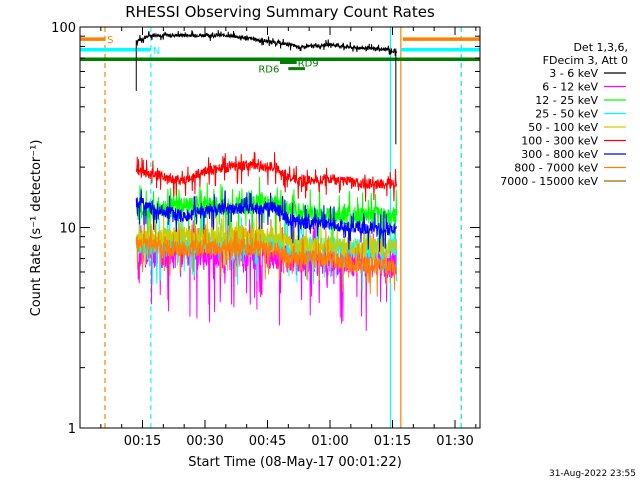  What do you see at coordinates (566, 114) in the screenshot?
I see `legend-label: 25 - 50 keV` at bounding box center [566, 114].